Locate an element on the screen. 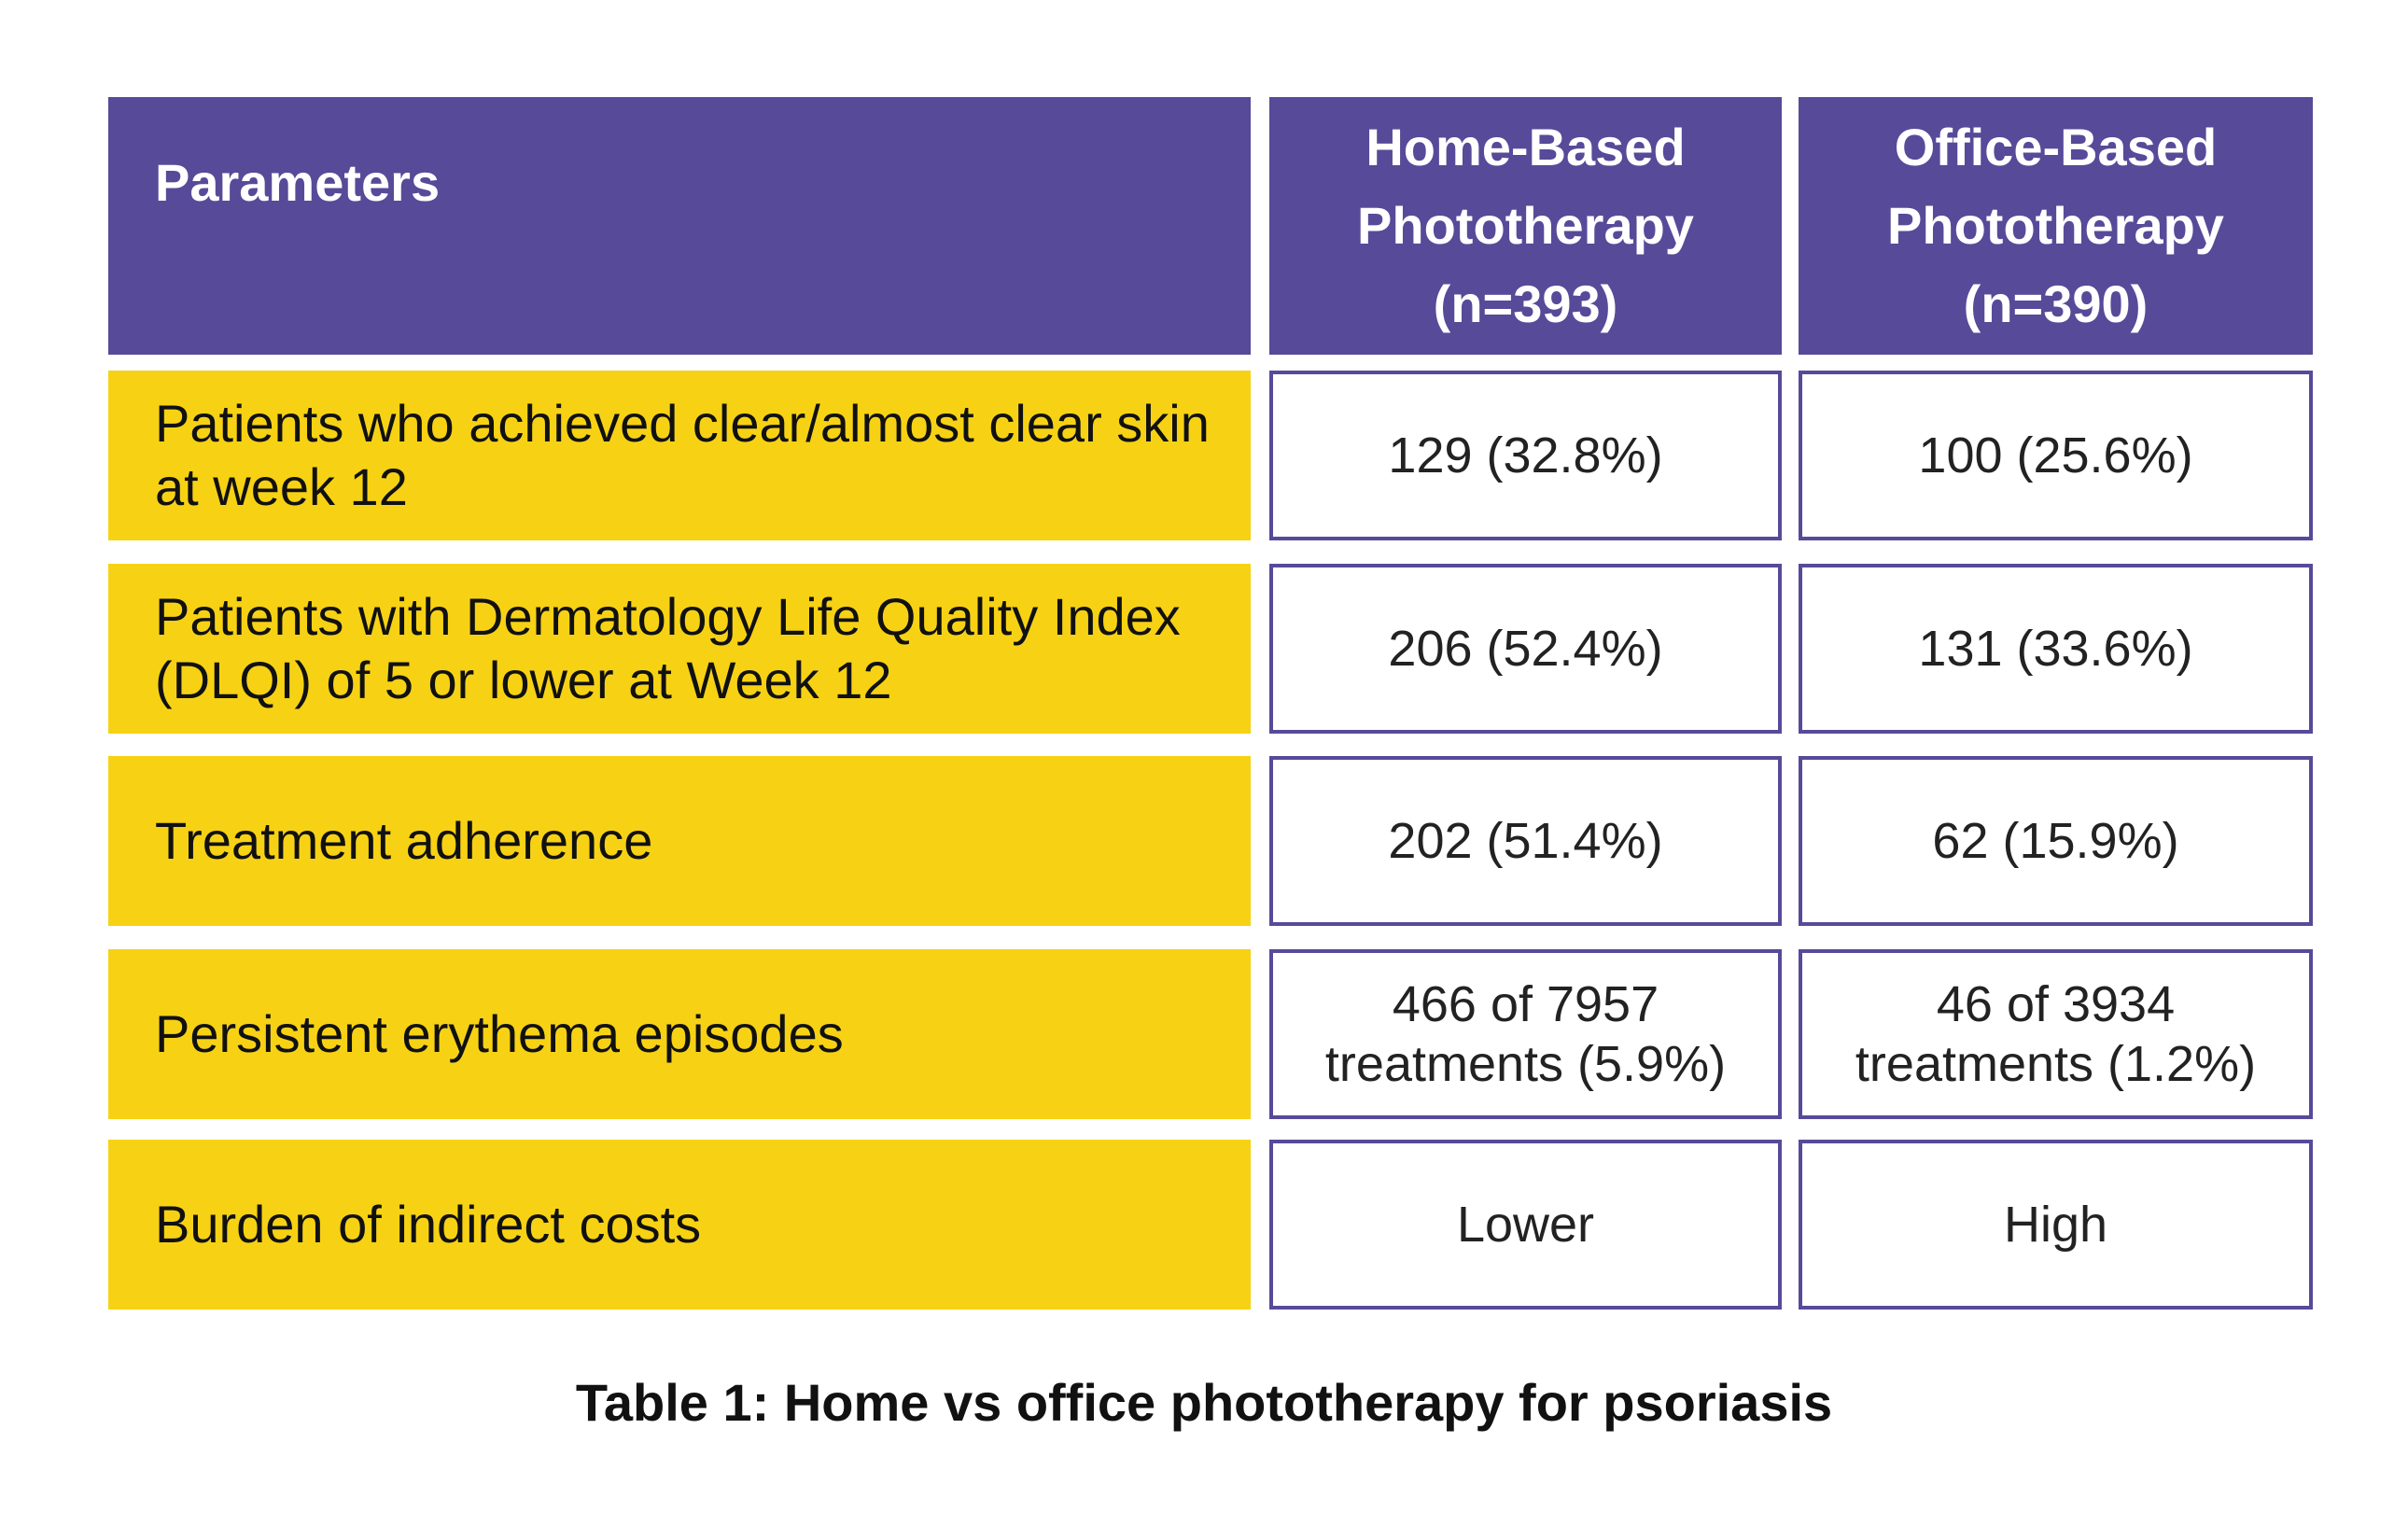 The height and width of the screenshot is (1527, 2408). home-value: 129 (32.8%) is located at coordinates (1525, 456).